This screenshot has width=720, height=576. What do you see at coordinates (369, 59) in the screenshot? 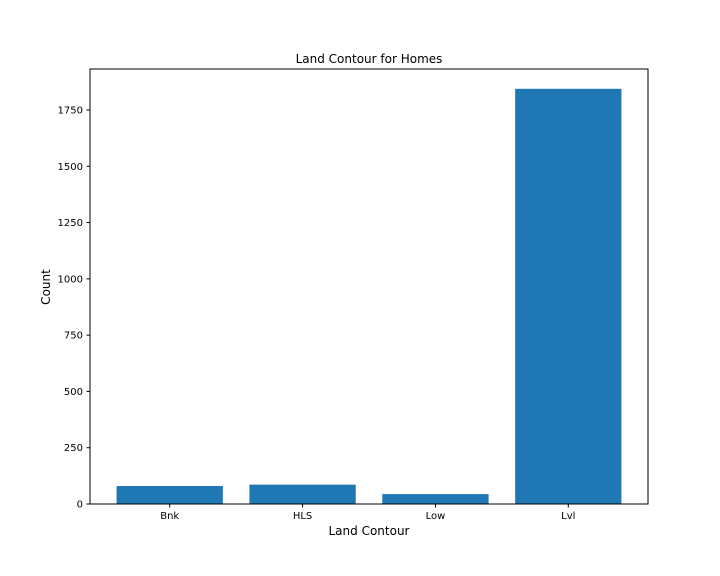
I see `chart-title: Land Contour for Homes` at bounding box center [369, 59].